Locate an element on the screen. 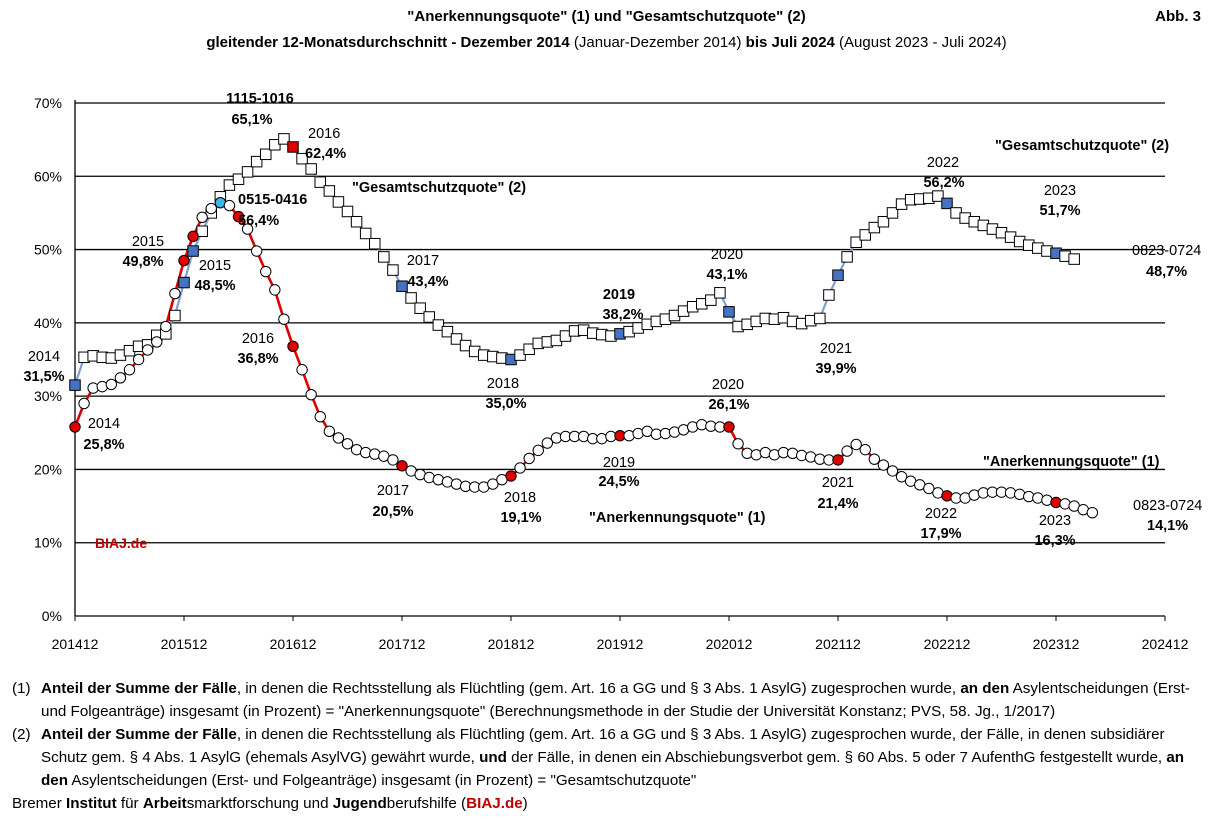 This screenshot has width=1213, height=838. annotation-label: 56,4% is located at coordinates (258, 221).